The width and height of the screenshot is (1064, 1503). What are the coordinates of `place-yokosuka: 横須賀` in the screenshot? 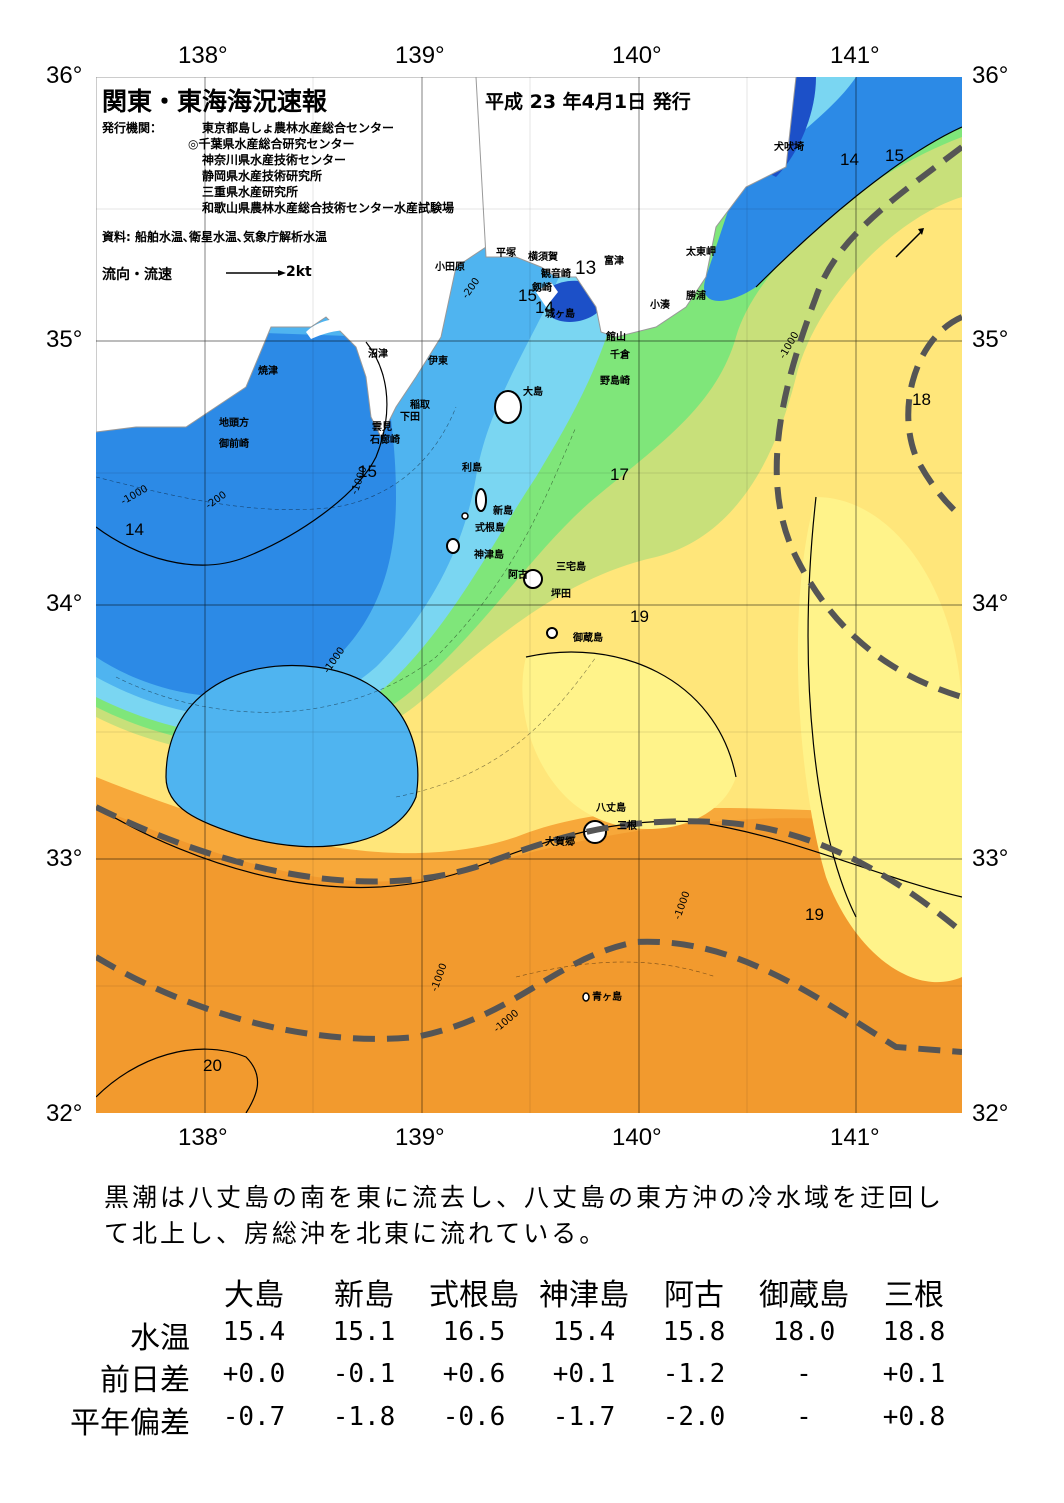 It's located at (543, 257).